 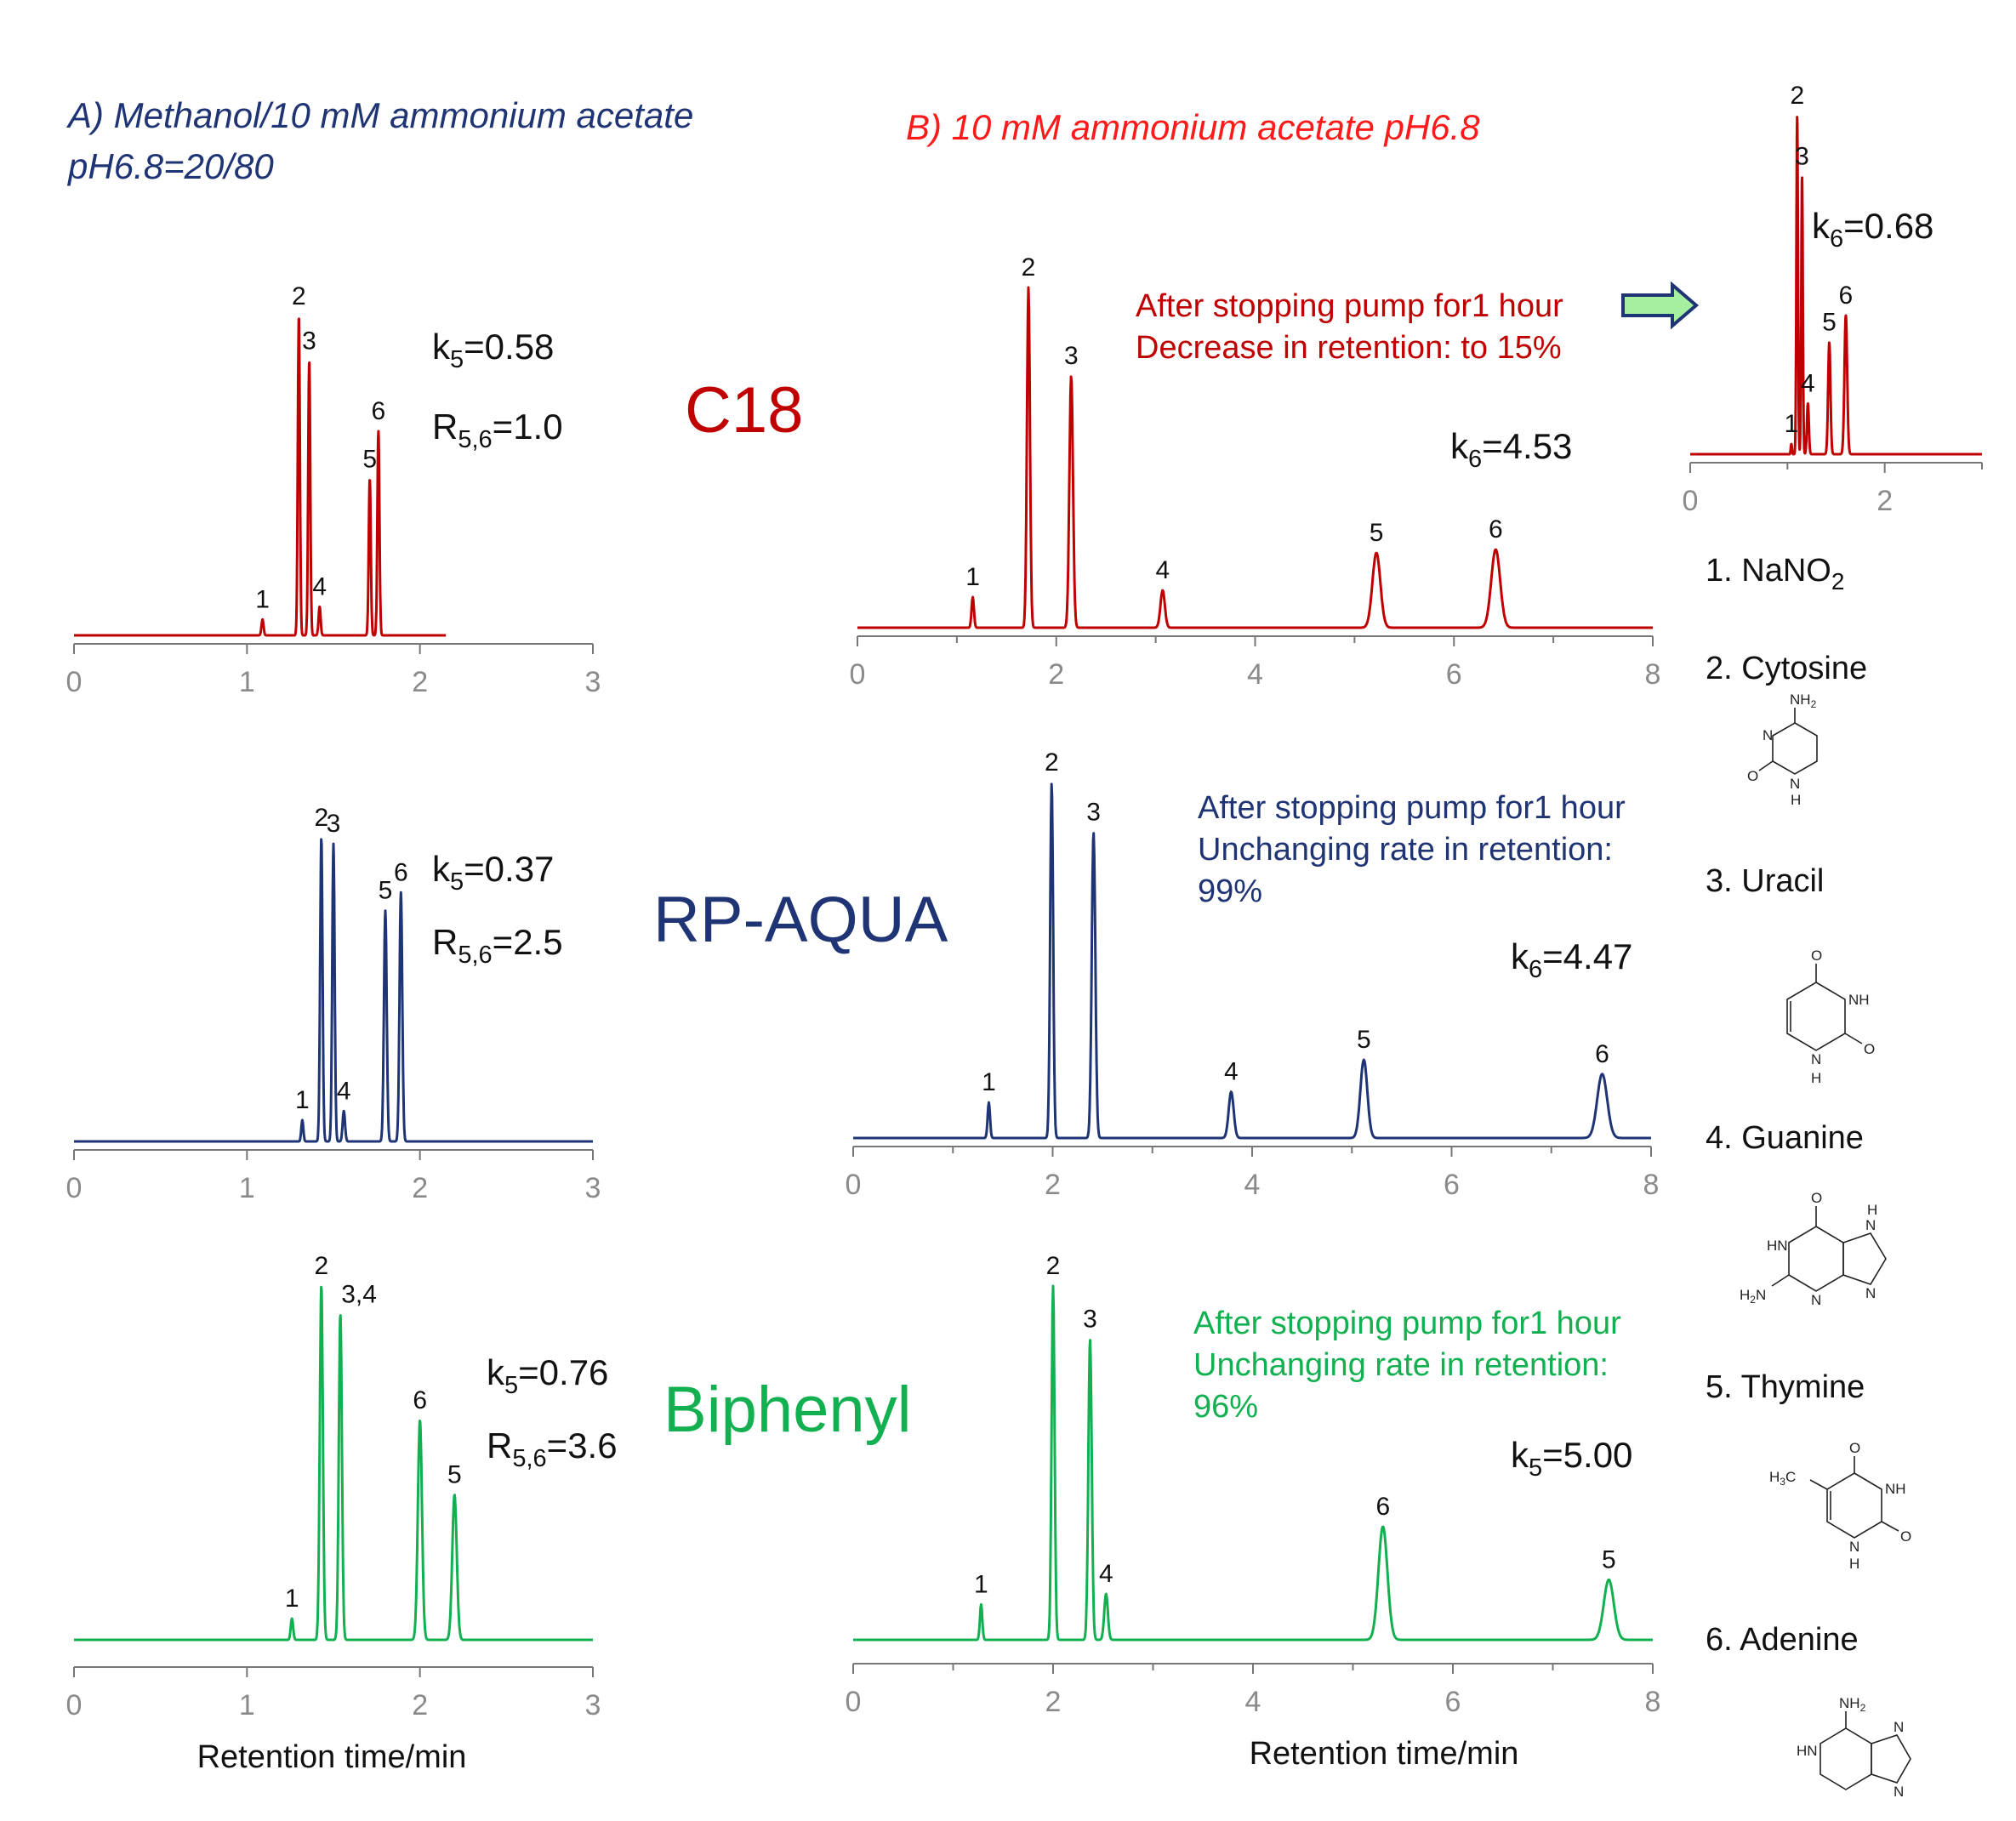 I want to click on c18-note-line1: After stopping pump for1 hour, so click(x=1349, y=306).